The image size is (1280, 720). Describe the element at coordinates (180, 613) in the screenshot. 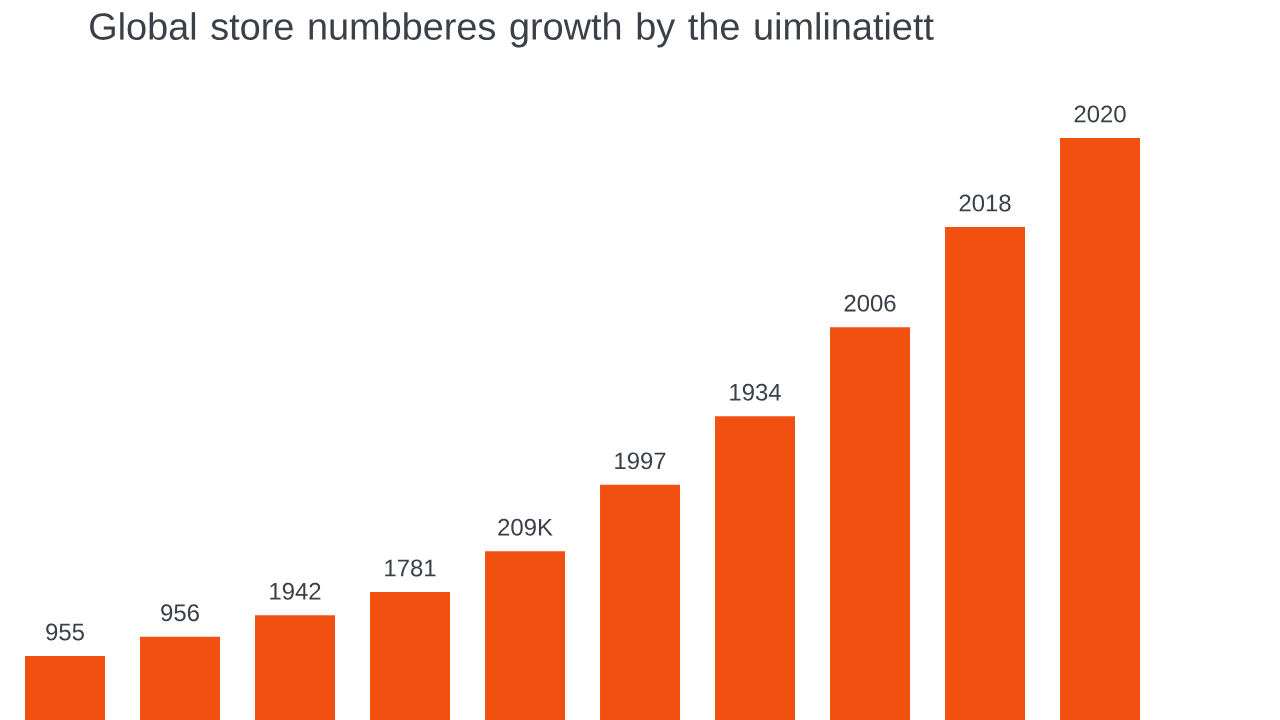

I see `x-tick-label: 956` at that location.